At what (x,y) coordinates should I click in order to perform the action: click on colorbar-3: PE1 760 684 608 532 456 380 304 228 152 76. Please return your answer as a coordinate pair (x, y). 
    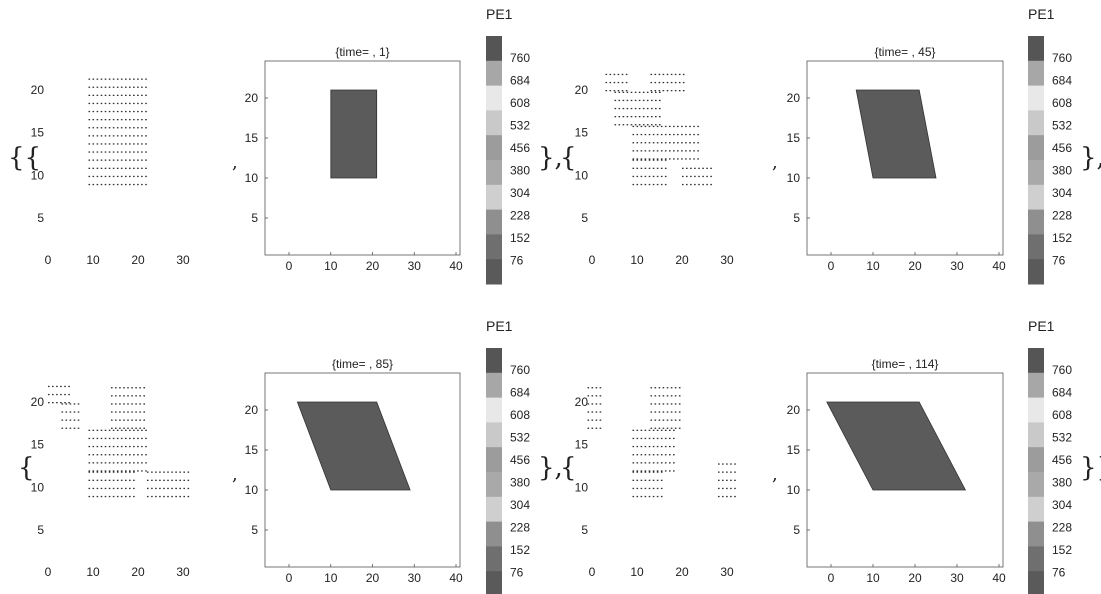
    Looking at the image, I should click on (1050, 145).